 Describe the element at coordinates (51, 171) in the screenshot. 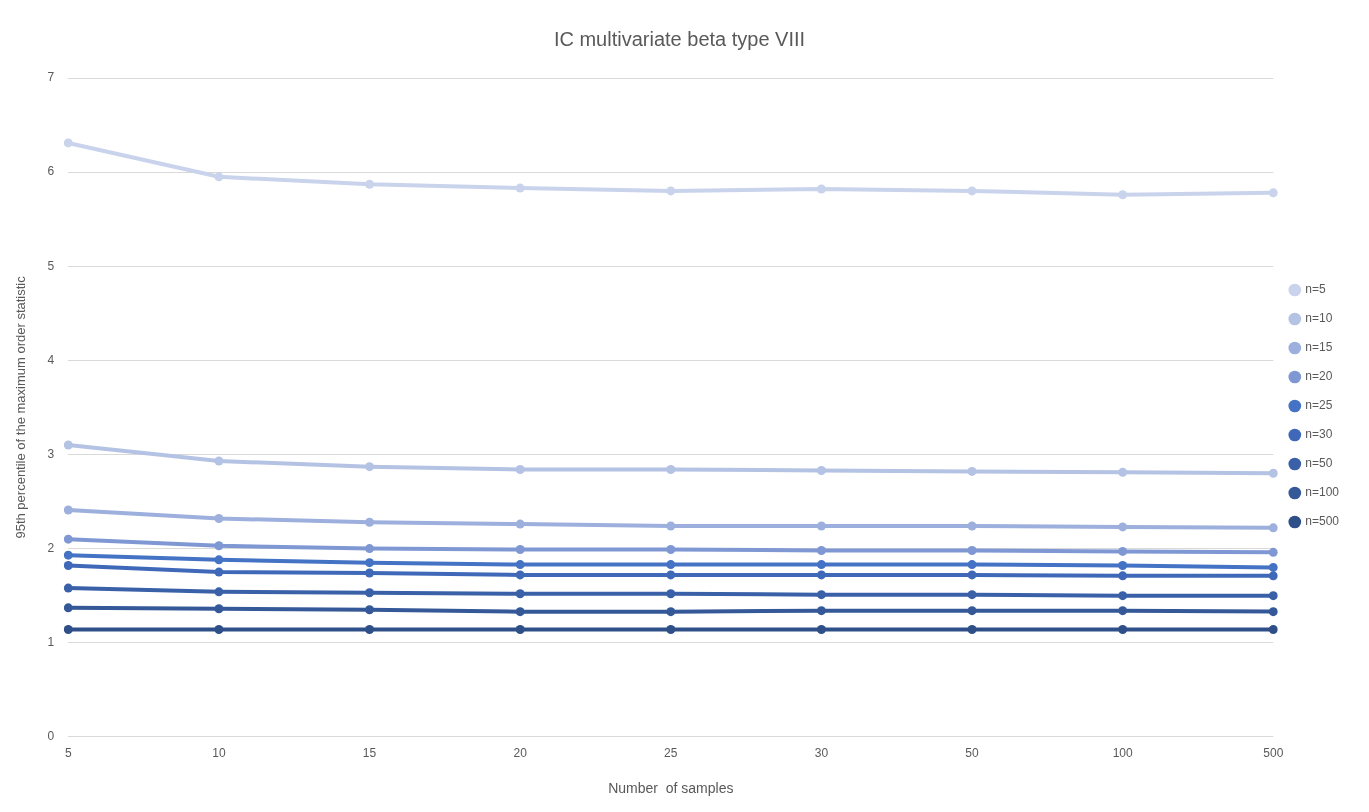

I see `y-tick-label: 6` at that location.